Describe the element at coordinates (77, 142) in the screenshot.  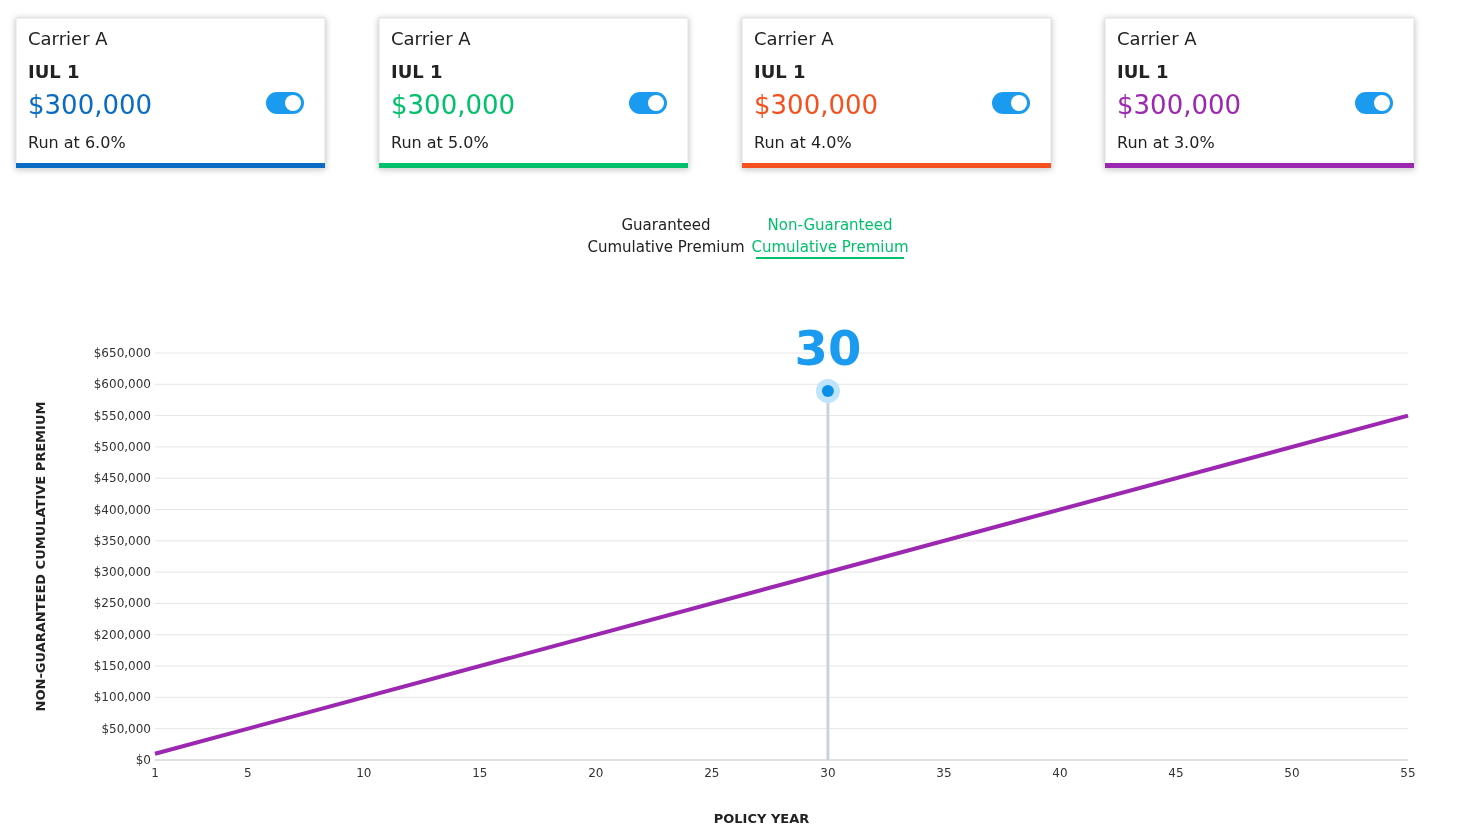
I see `text: Run at 6.0%` at that location.